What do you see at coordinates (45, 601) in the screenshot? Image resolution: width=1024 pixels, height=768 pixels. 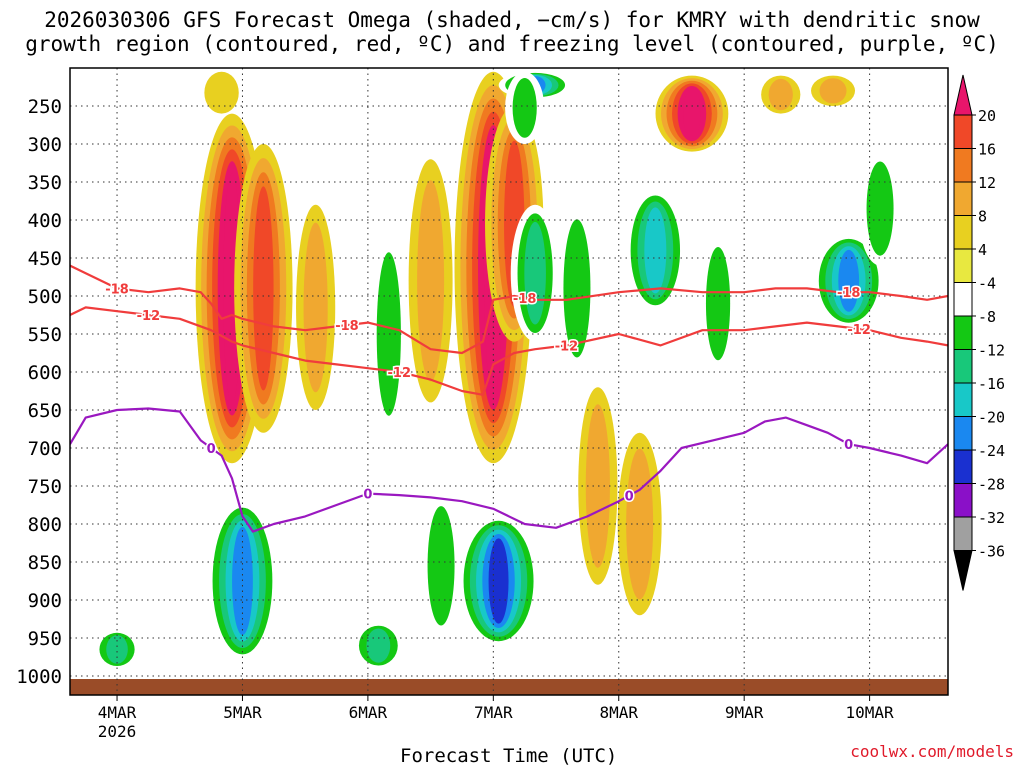 I see `y-tick-900: 900` at bounding box center [45, 601].